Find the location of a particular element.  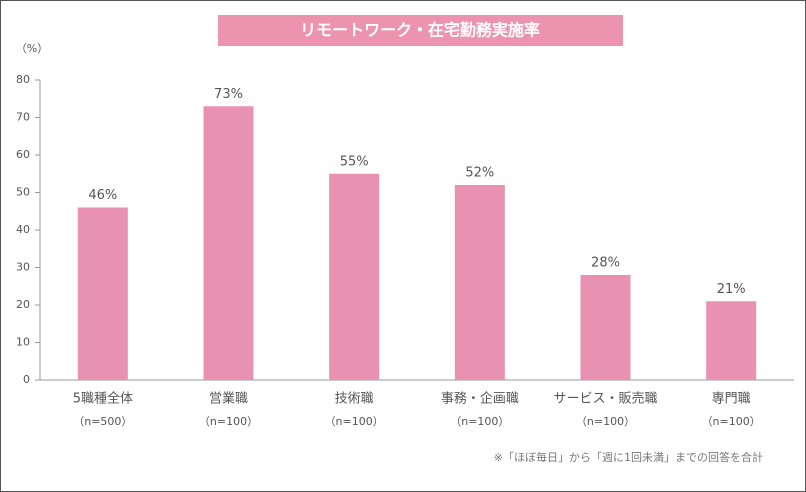

value-label: 73% is located at coordinates (228, 94).